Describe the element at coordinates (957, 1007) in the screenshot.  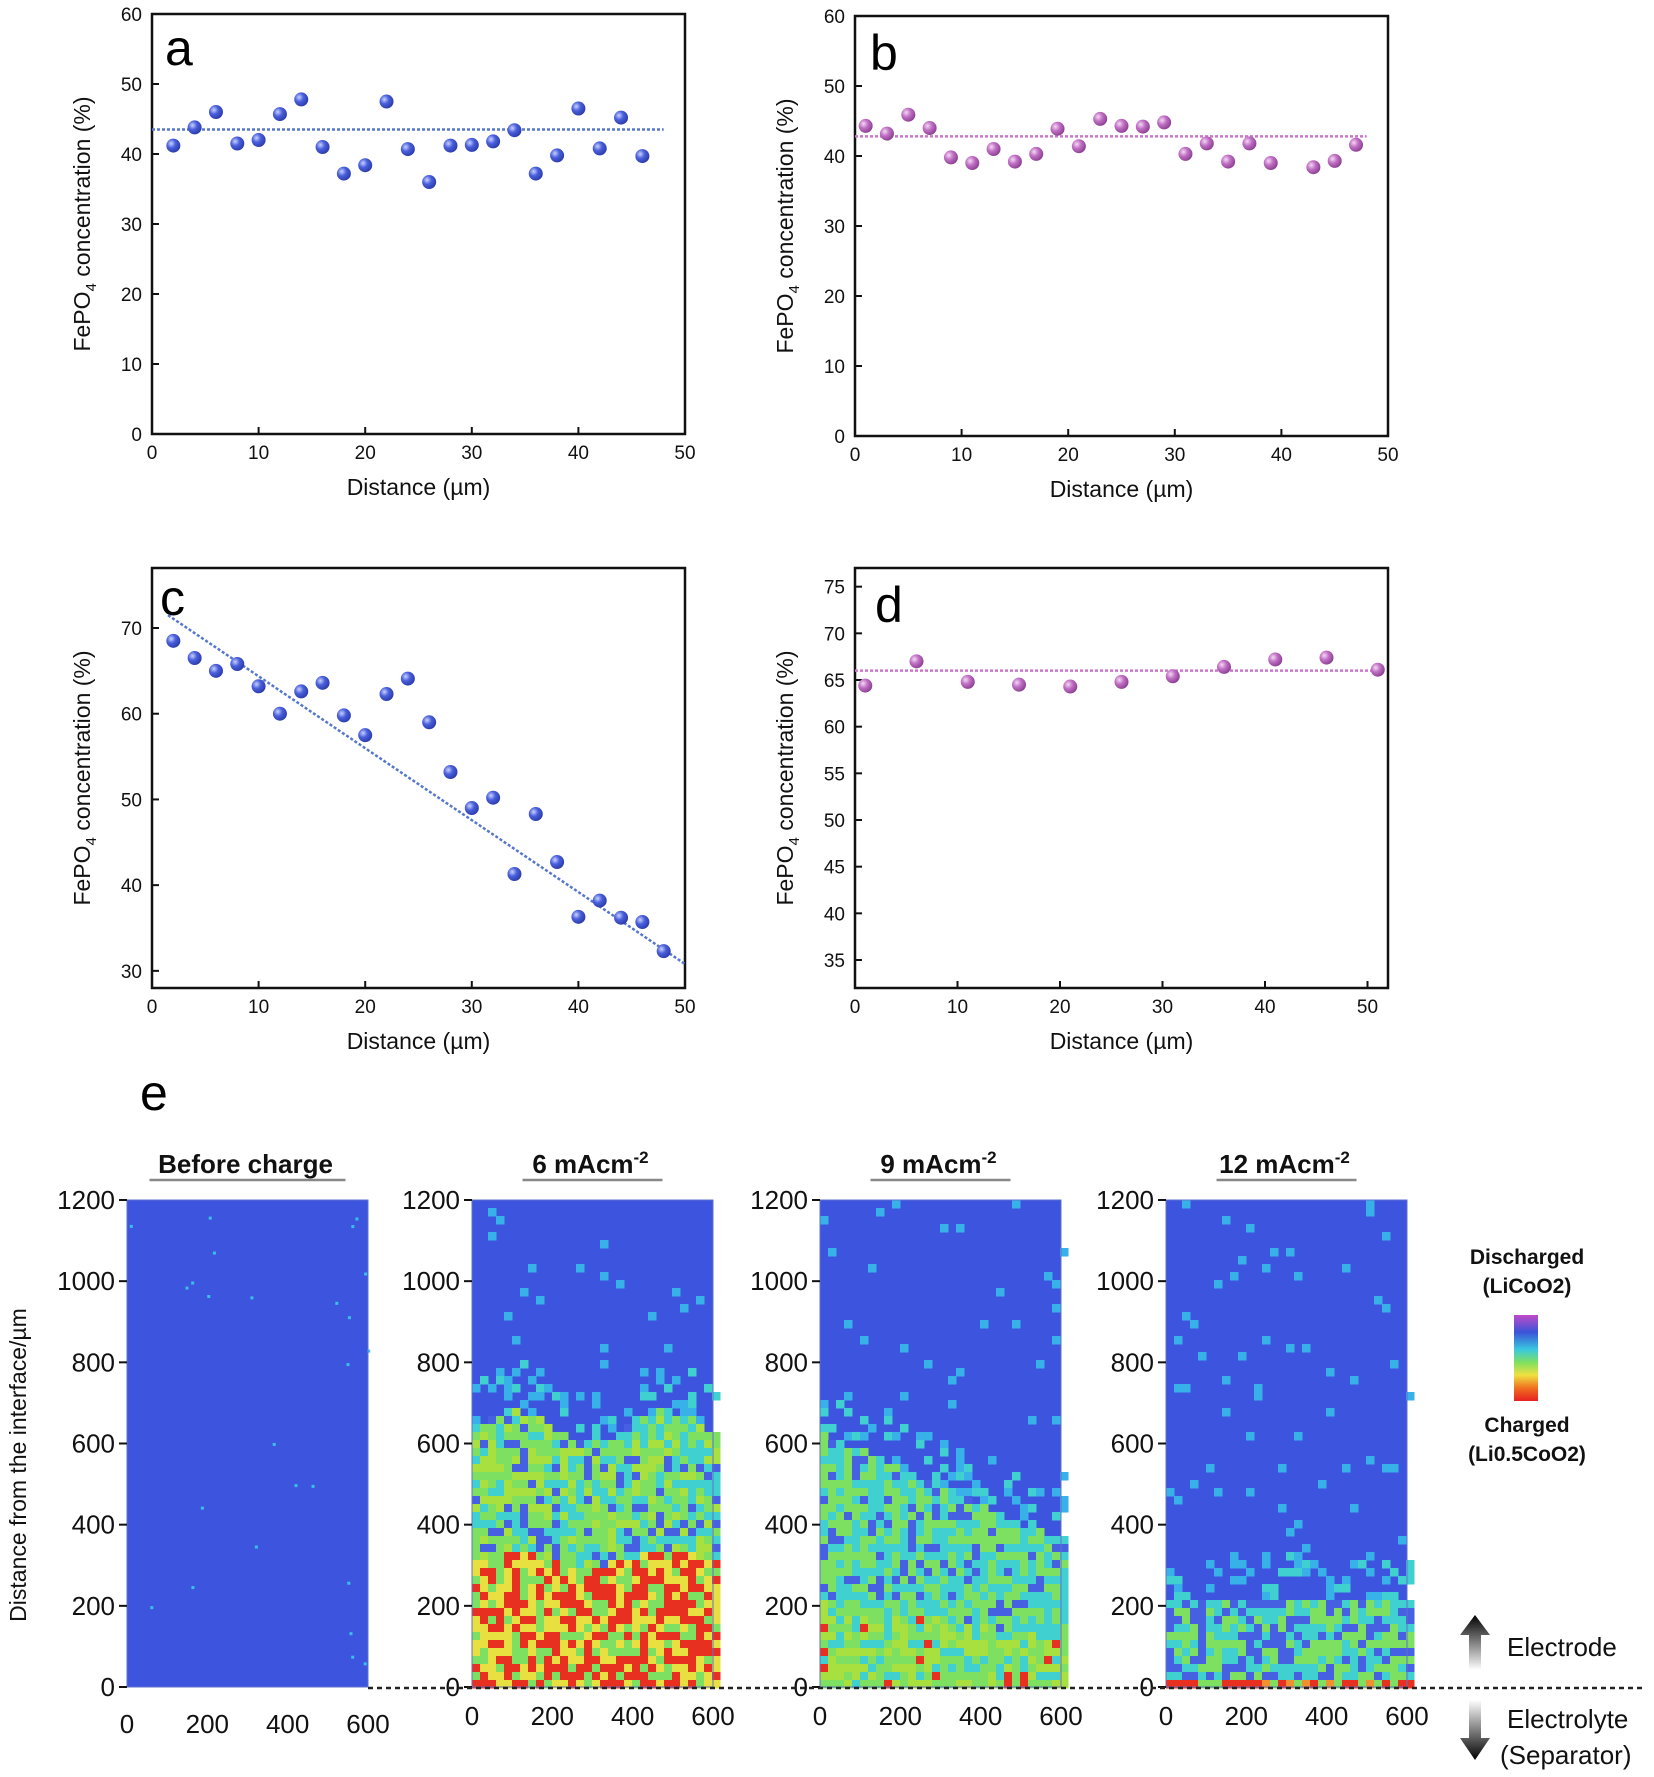
I see `x-tick-label: 10` at that location.